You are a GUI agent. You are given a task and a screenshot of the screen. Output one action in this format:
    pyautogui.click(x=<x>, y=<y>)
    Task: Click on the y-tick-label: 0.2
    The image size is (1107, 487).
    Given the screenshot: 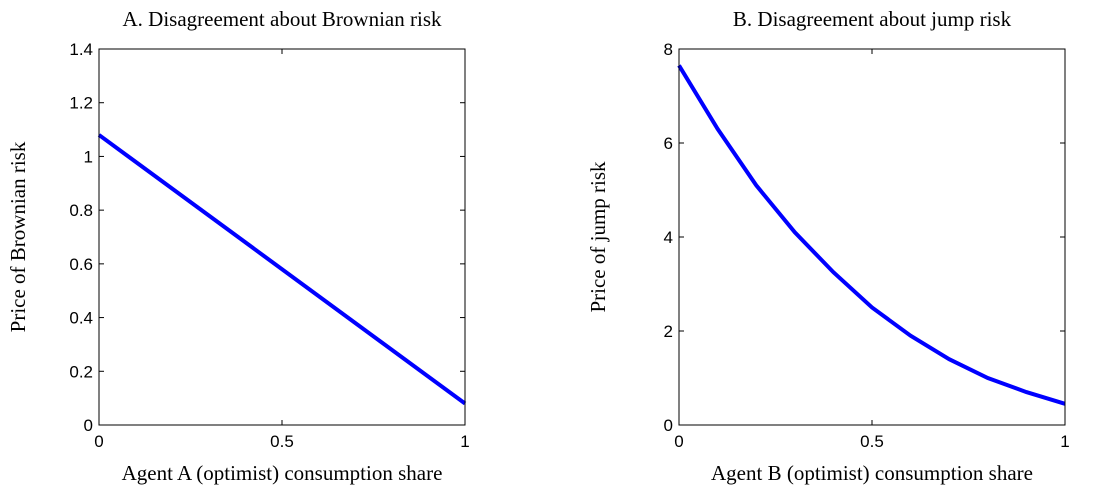 What is the action you would take?
    pyautogui.click(x=81, y=371)
    